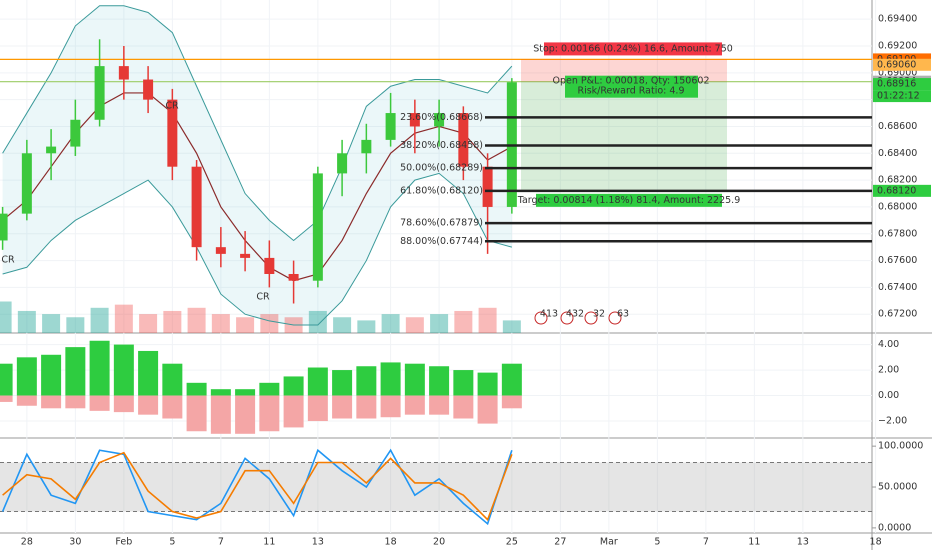 The width and height of the screenshot is (932, 550). What do you see at coordinates (630, 91) in the screenshot?
I see `ratio-label: Risk/Reward Ratio: 4.9` at bounding box center [630, 91].